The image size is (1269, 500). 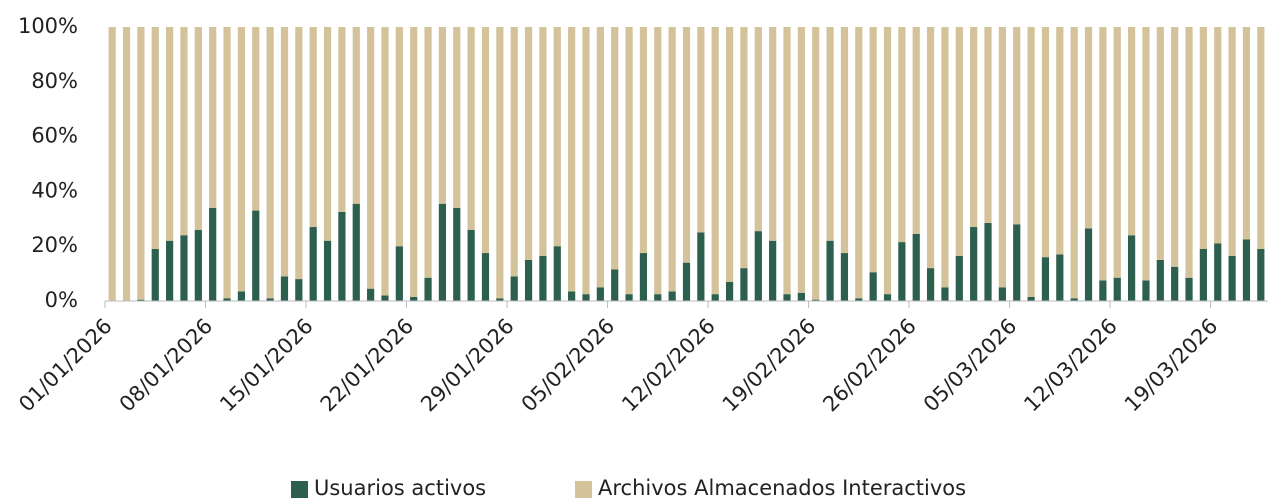 I want to click on legend-swatch, so click(x=583, y=489).